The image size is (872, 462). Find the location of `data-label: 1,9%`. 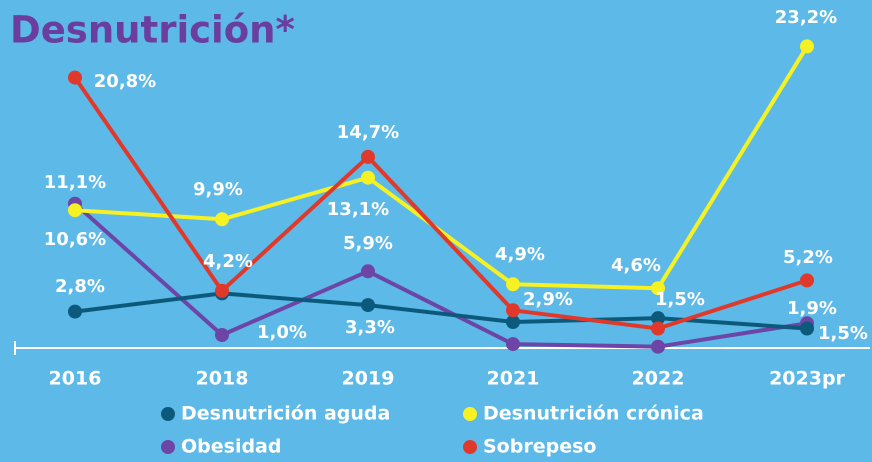

data-label: 1,9% is located at coordinates (812, 308).